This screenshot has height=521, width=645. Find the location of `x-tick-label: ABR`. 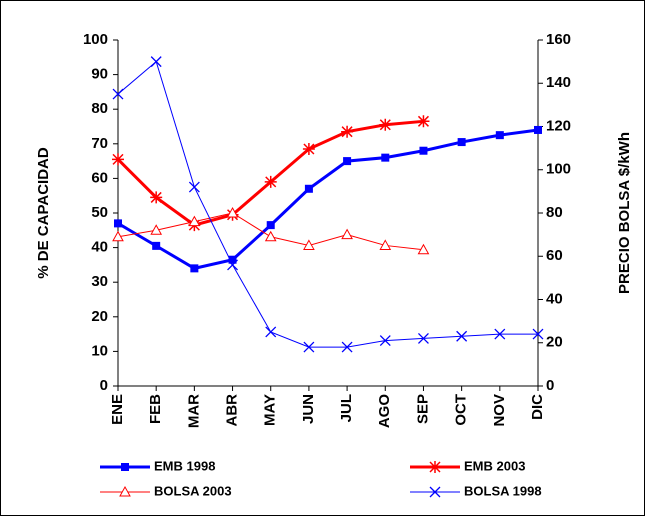

x-tick-label: ABR is located at coordinates (232, 410).